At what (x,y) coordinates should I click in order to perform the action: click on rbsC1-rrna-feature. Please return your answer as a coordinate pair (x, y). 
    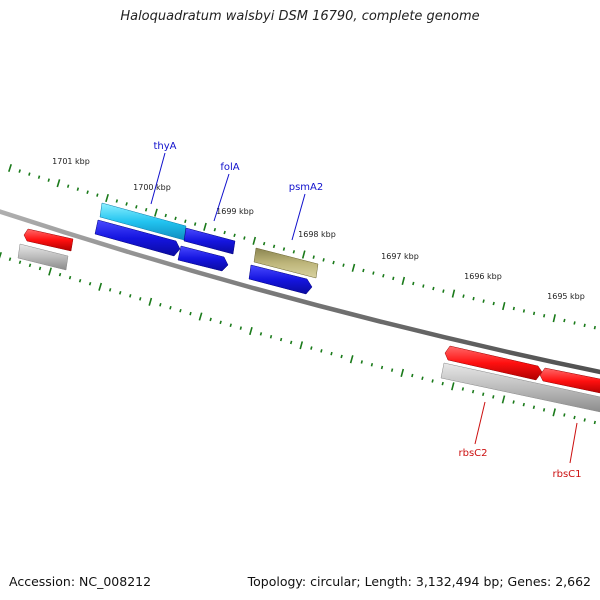
    Looking at the image, I should click on (569, 380).